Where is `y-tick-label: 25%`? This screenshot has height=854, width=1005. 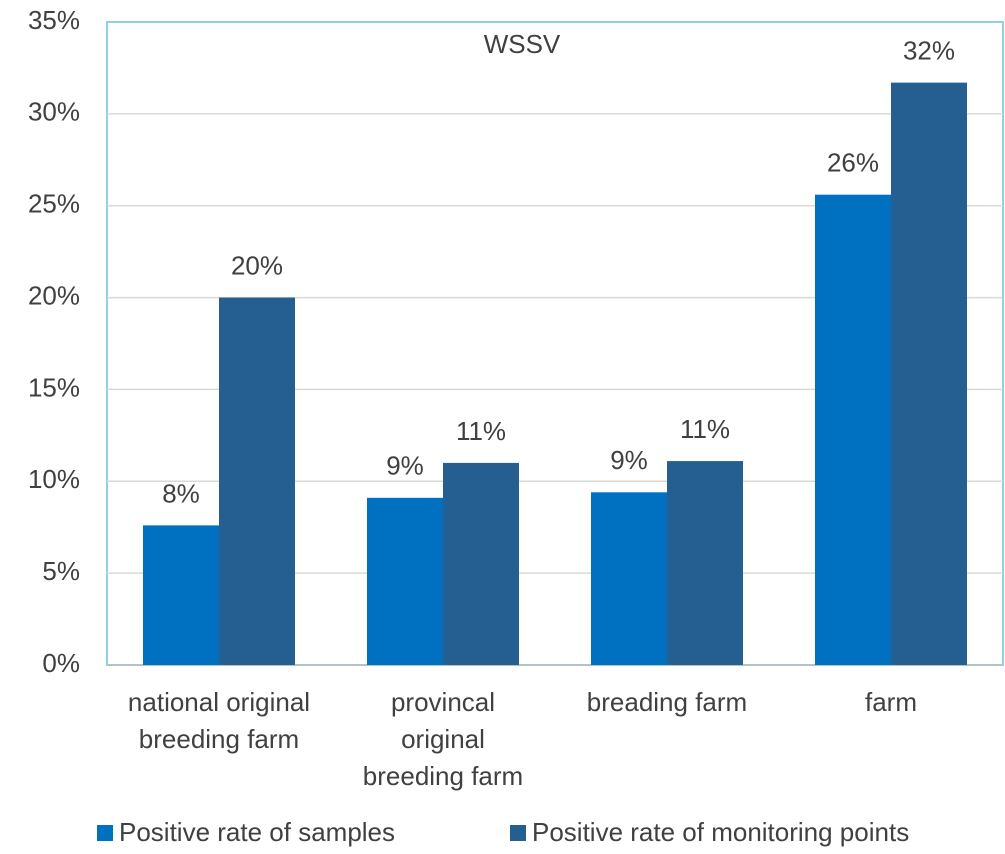 y-tick-label: 25% is located at coordinates (54, 204).